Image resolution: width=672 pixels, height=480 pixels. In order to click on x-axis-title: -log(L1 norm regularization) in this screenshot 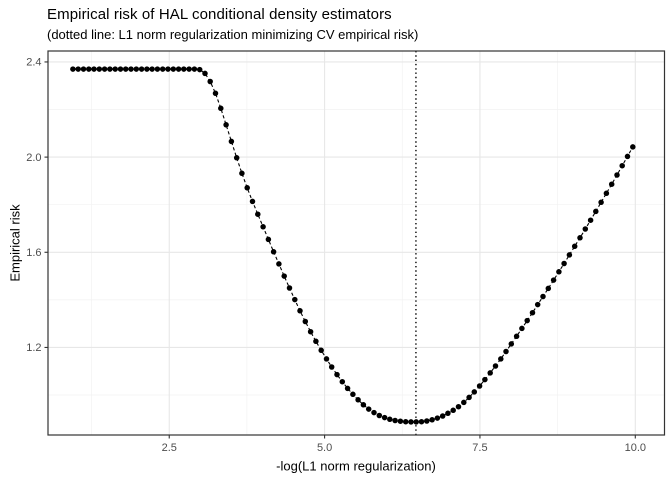, I will do `click(356, 466)`.